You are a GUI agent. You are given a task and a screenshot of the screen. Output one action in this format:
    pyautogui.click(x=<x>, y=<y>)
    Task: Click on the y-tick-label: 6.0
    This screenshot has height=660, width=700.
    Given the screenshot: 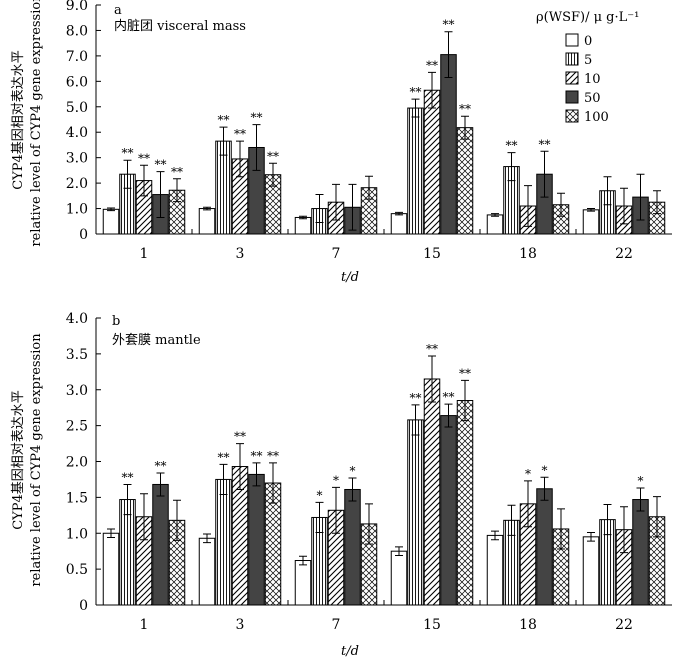 What is the action you would take?
    pyautogui.click(x=77, y=82)
    